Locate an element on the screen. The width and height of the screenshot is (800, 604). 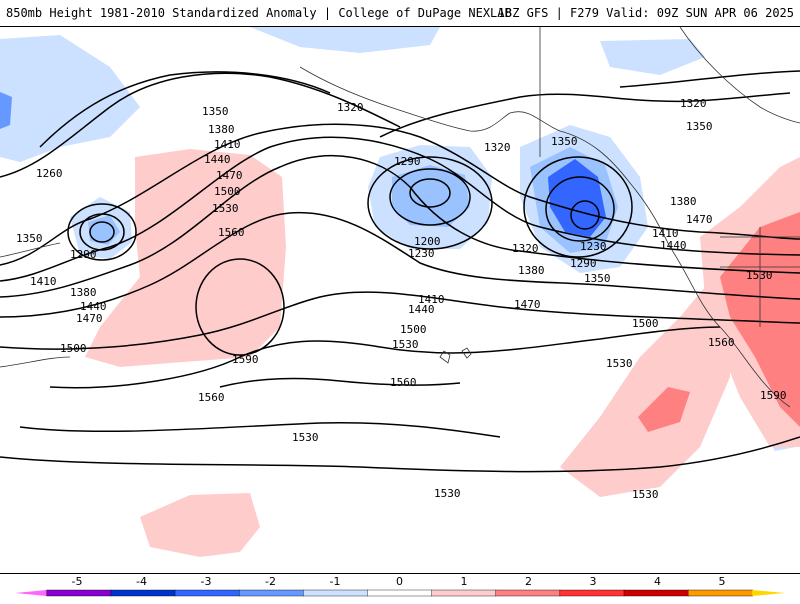
colorbar-segments is located at coordinates (400, 593).